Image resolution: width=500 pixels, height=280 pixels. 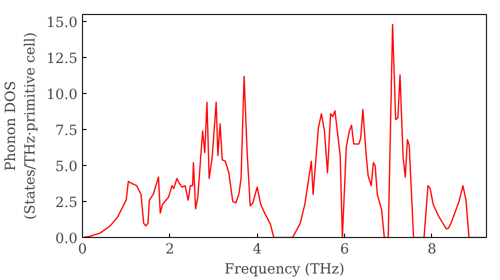 What do you see at coordinates (345, 250) in the screenshot?
I see `x-tick-label: 6` at bounding box center [345, 250].